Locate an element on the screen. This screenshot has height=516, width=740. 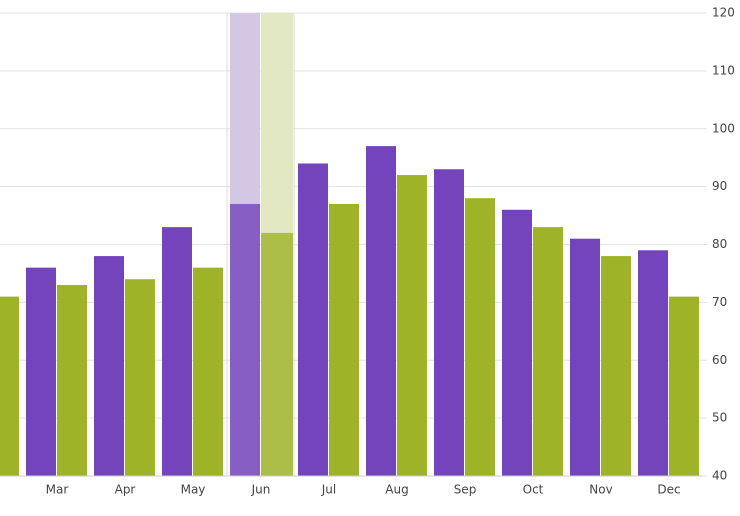
y-tick-label: 90 is located at coordinates (719, 186).